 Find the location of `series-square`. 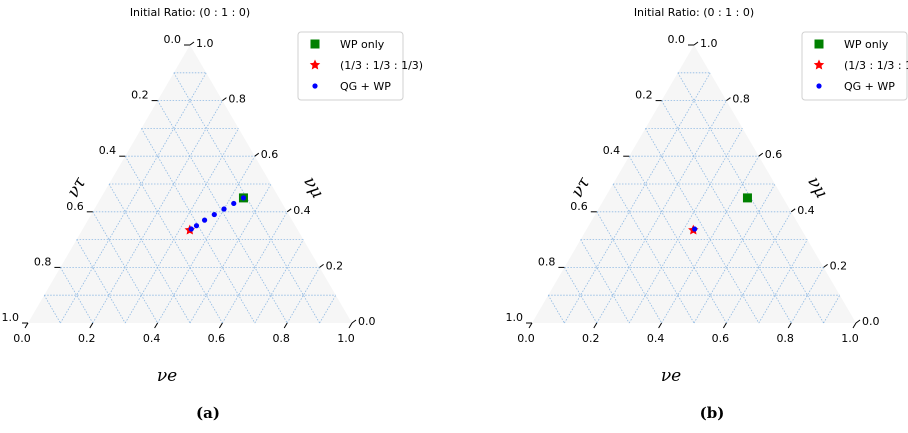

series-square is located at coordinates (747, 198).